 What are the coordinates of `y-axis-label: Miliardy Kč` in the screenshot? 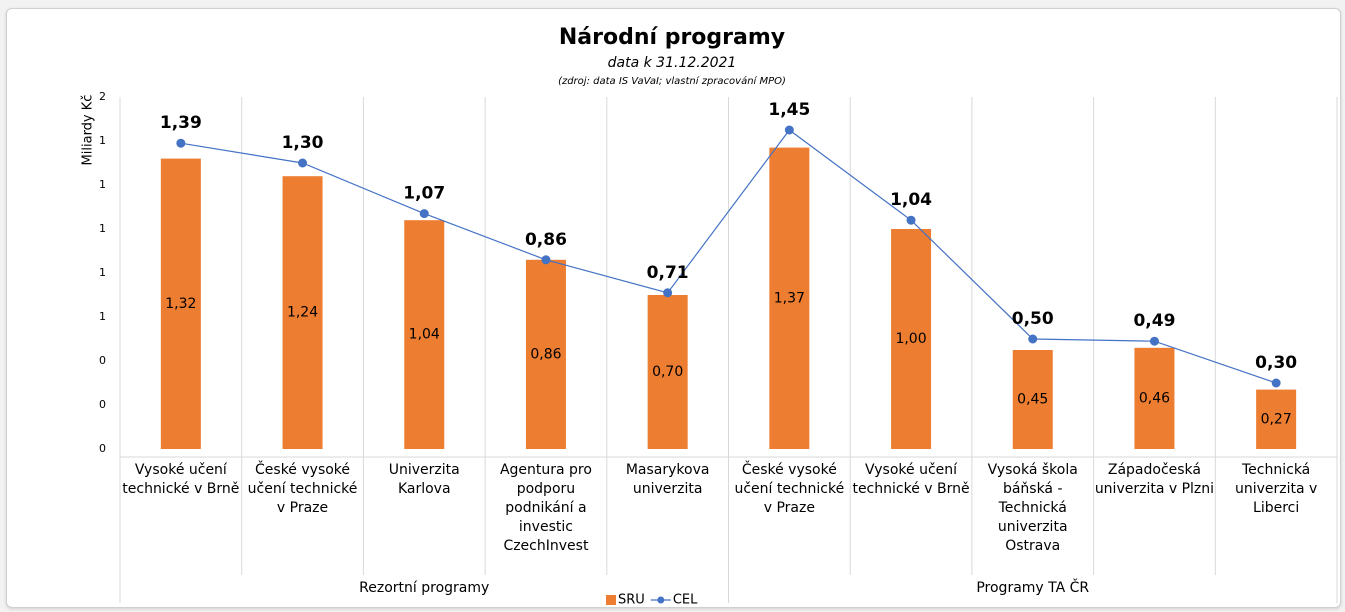 It's located at (88, 130).